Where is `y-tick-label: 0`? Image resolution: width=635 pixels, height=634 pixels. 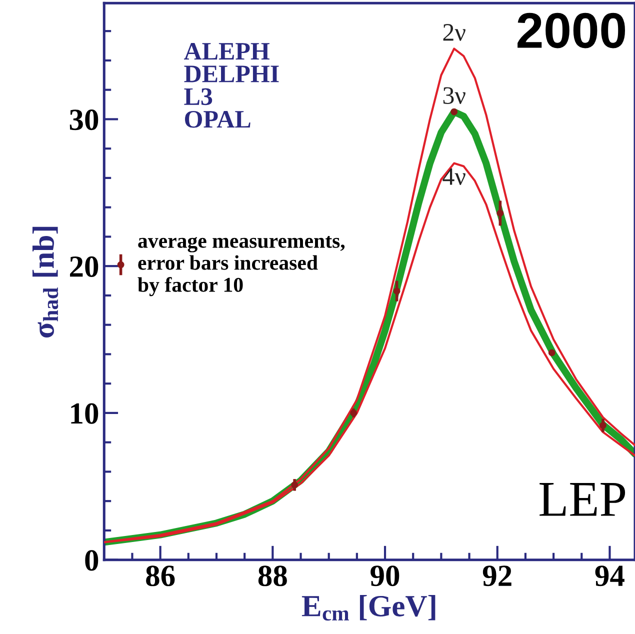
y-tick-label: 0 is located at coordinates (91, 560).